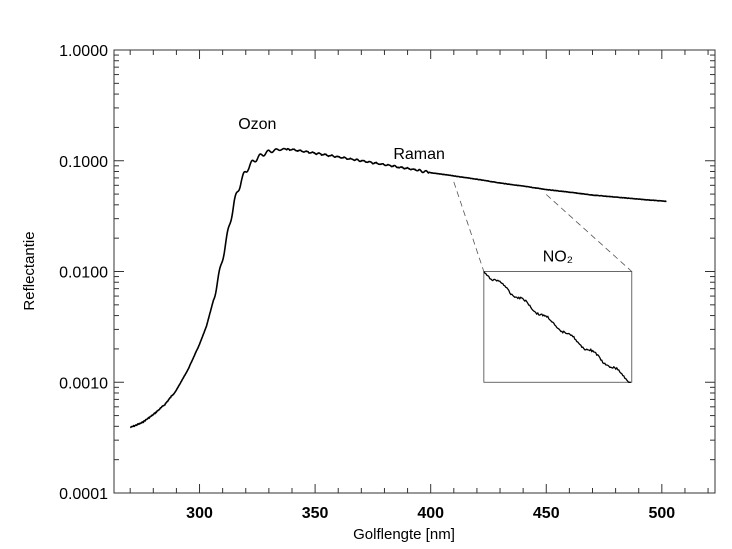 This screenshot has height=549, width=732. What do you see at coordinates (661, 513) in the screenshot?
I see `x-tick-label: 500` at bounding box center [661, 513].